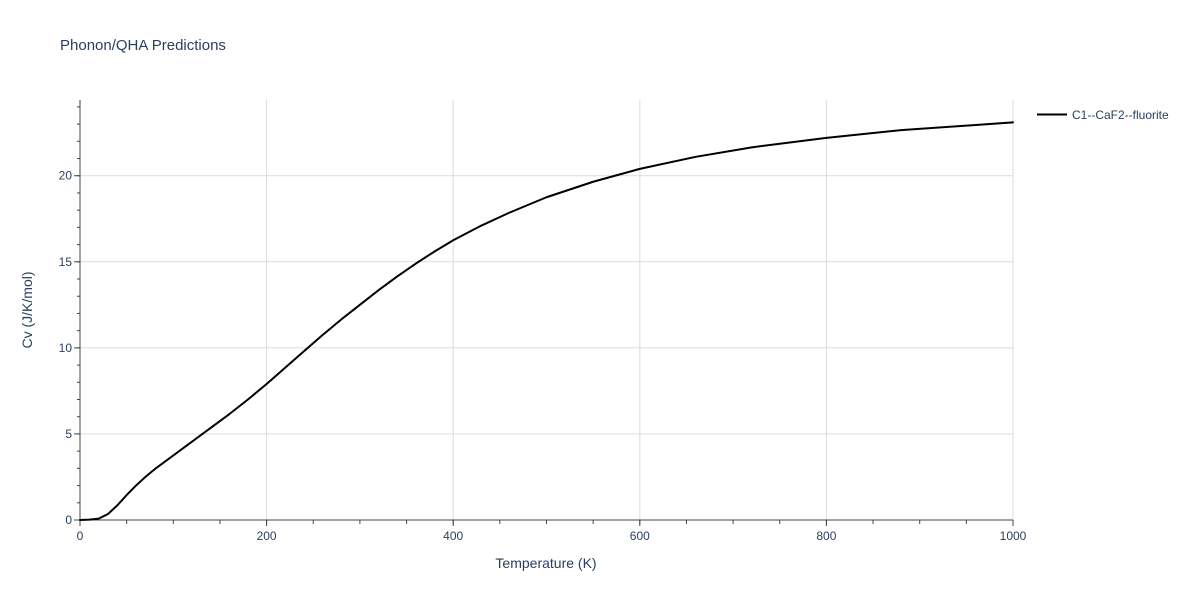  I want to click on legend: C1--CaF2--fluorite, so click(1103, 115).